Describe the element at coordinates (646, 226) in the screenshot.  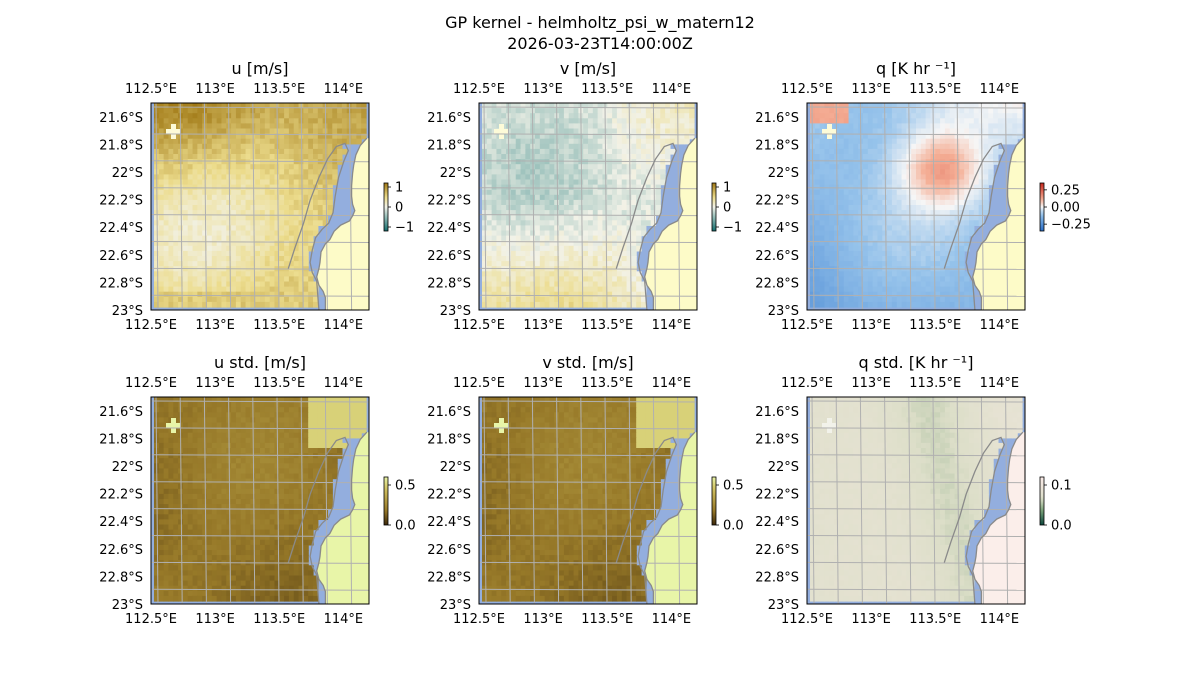
I see `coastline-spit` at that location.